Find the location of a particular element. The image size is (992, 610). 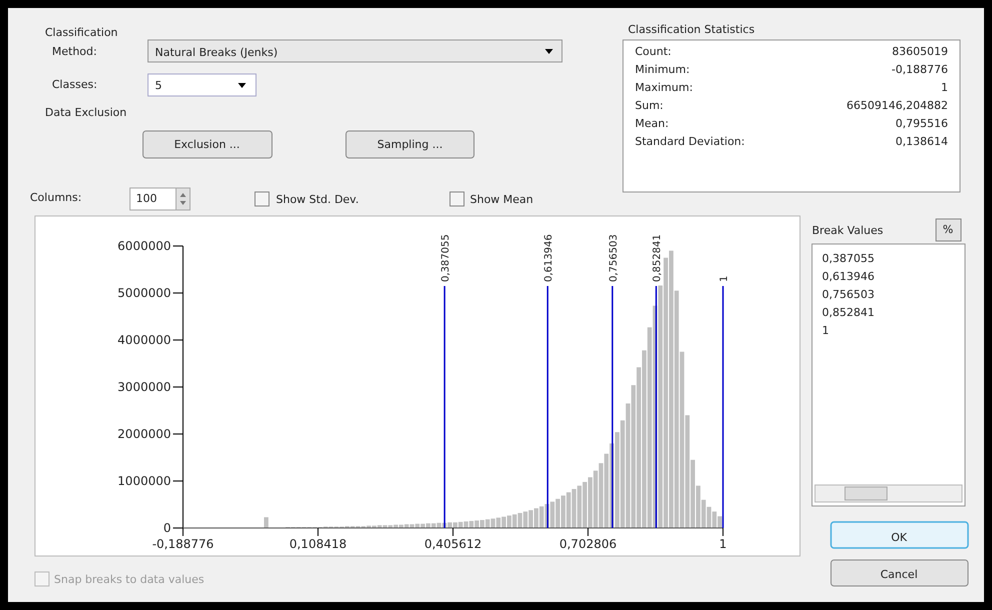

text: Classification Statistics is located at coordinates (691, 29).